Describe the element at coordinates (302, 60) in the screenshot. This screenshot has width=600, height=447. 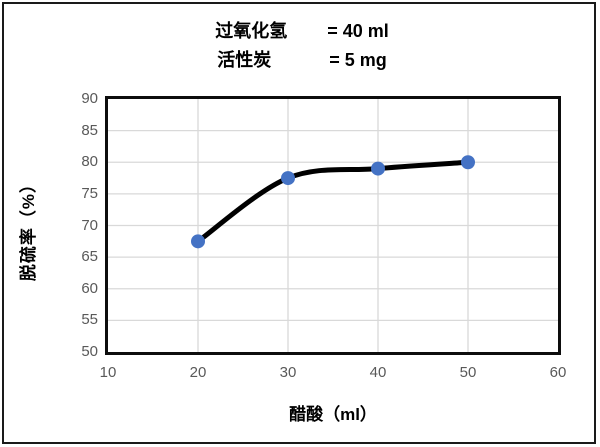
I see `chart-title-line-2: 活性炭 = 5 mg` at that location.